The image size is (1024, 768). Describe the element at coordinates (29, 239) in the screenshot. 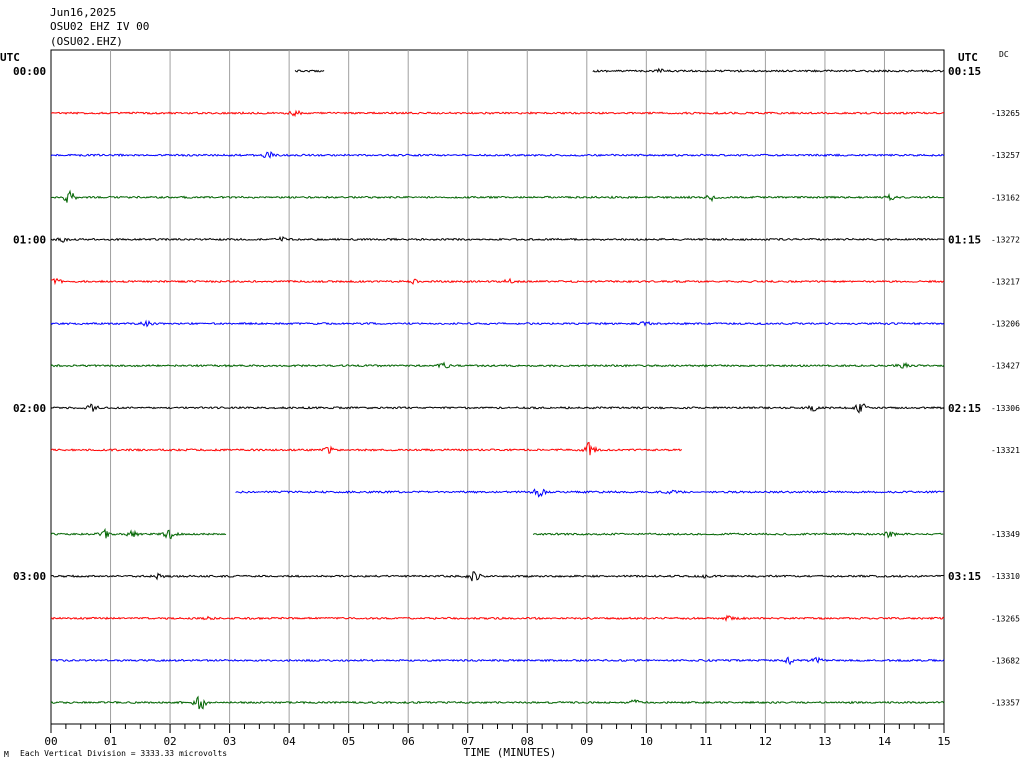

I see `left-time-label: 01:00` at that location.